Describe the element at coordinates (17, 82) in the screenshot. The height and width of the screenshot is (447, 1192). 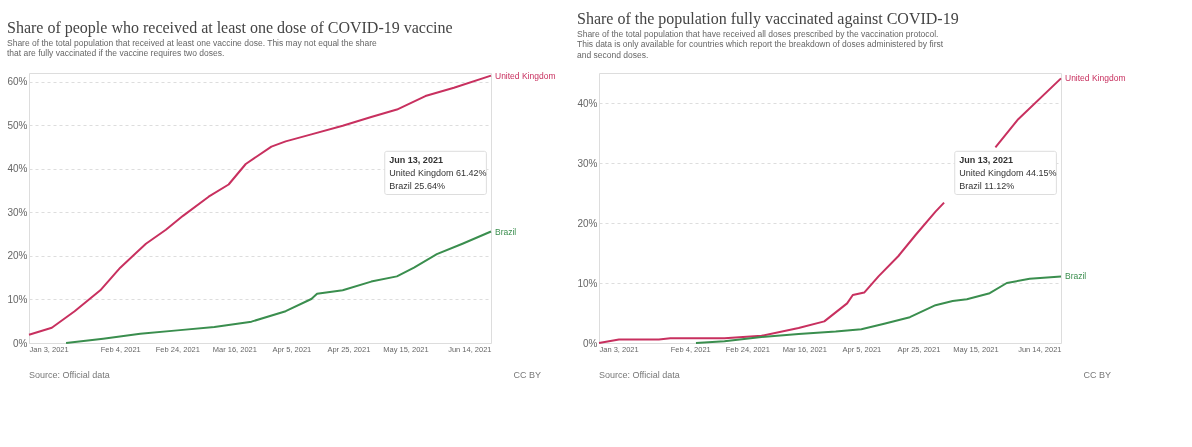
I see `y-tick-label: 60%` at that location.